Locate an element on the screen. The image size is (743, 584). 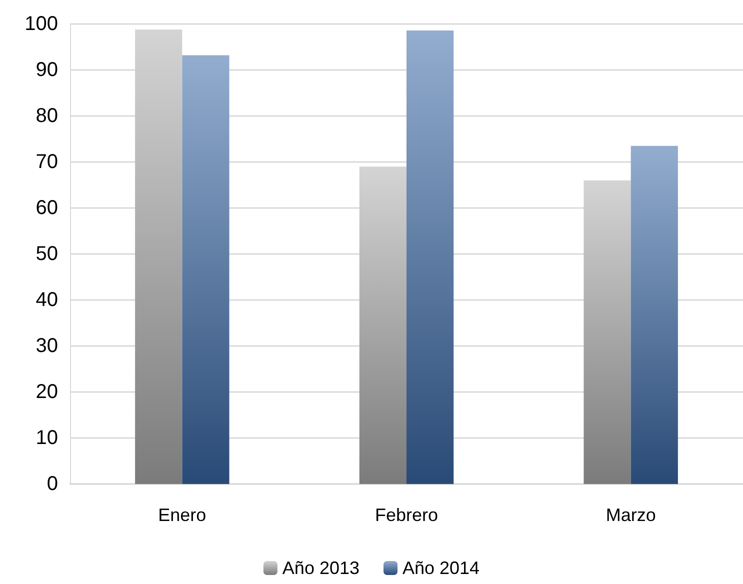
x-tick-label: Febrero is located at coordinates (406, 515).